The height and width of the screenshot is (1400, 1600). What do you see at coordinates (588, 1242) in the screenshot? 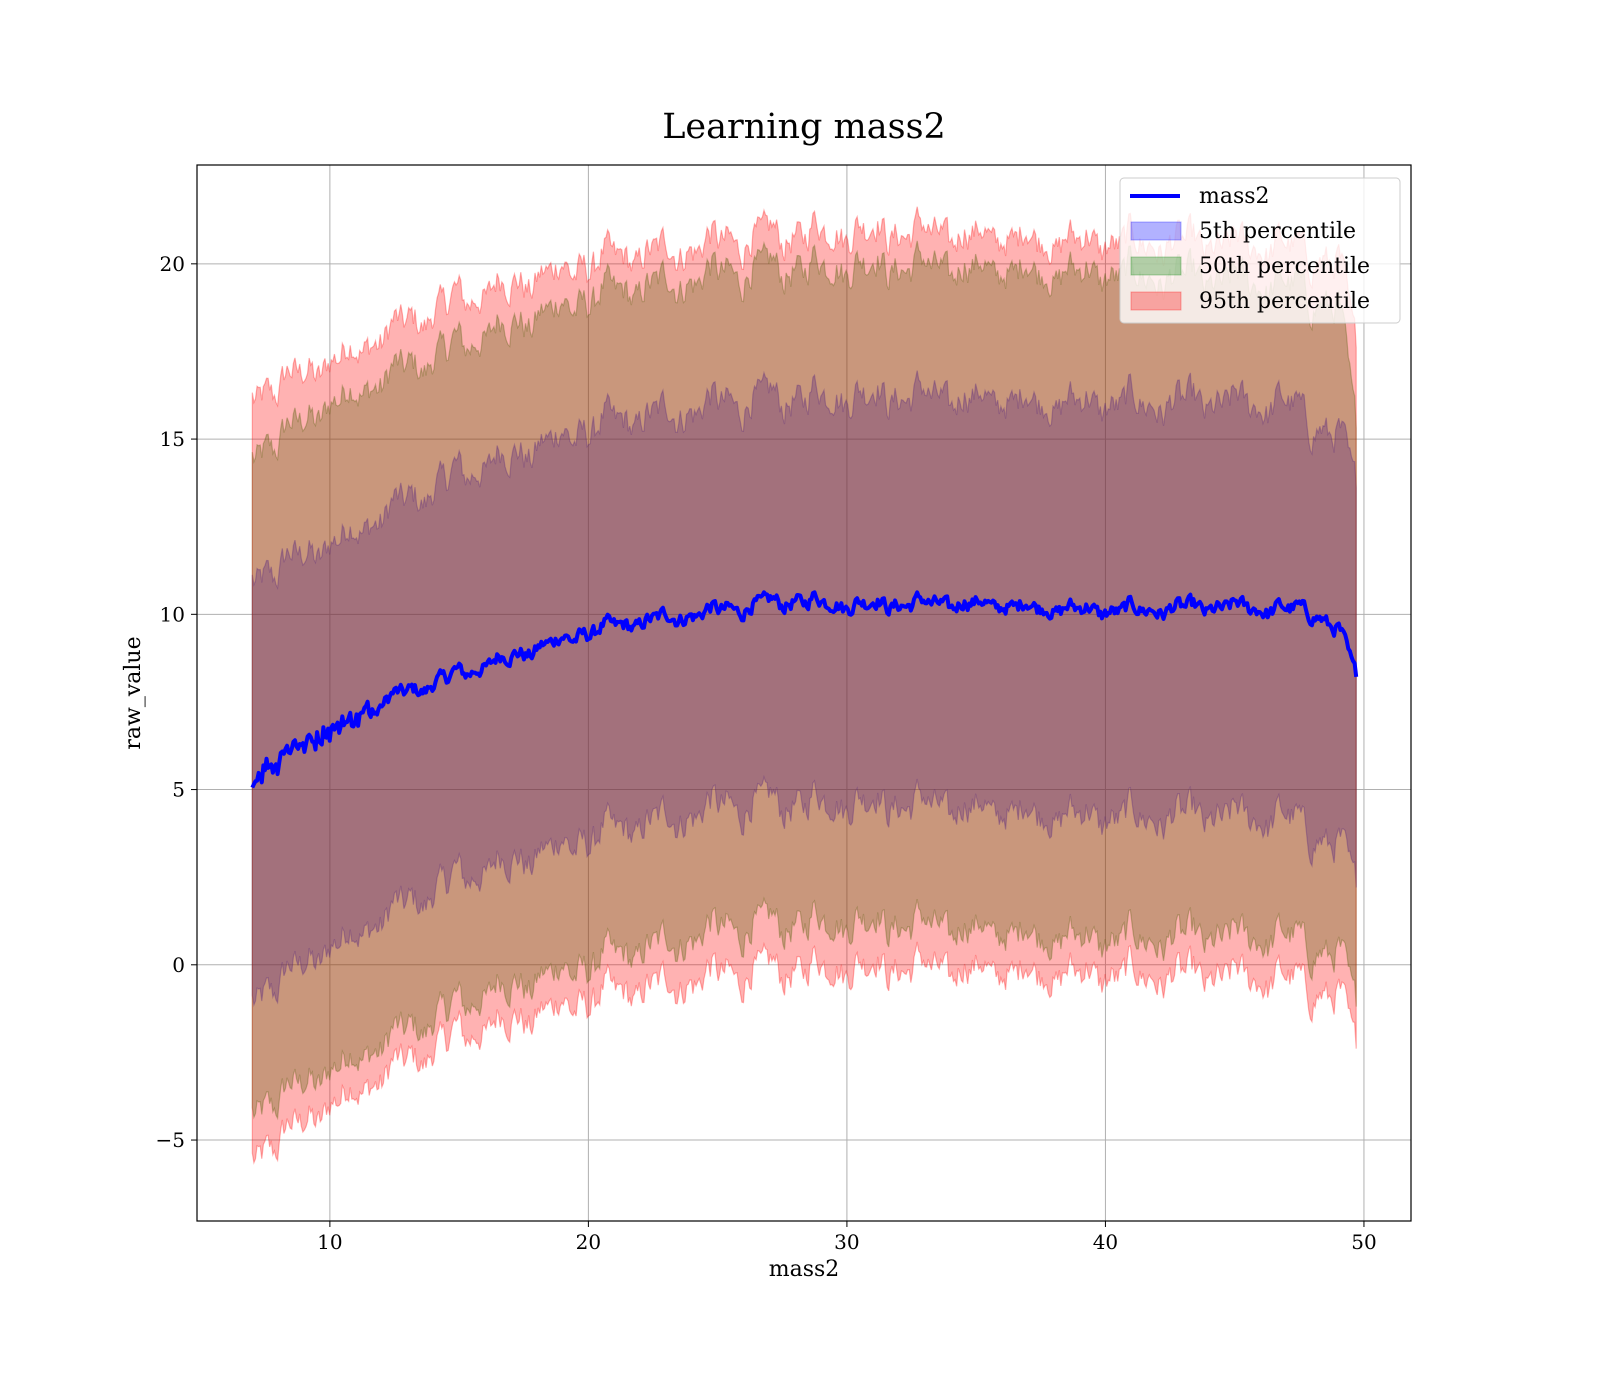
I see `x-tick-label: 20` at bounding box center [588, 1242].